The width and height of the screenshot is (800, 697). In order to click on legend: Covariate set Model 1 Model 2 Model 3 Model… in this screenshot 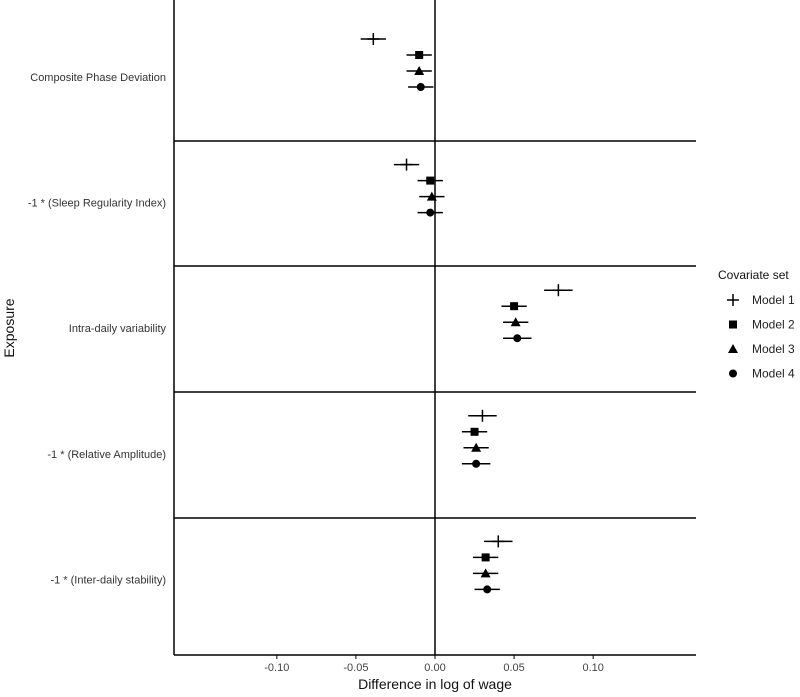, I will do `click(756, 324)`.